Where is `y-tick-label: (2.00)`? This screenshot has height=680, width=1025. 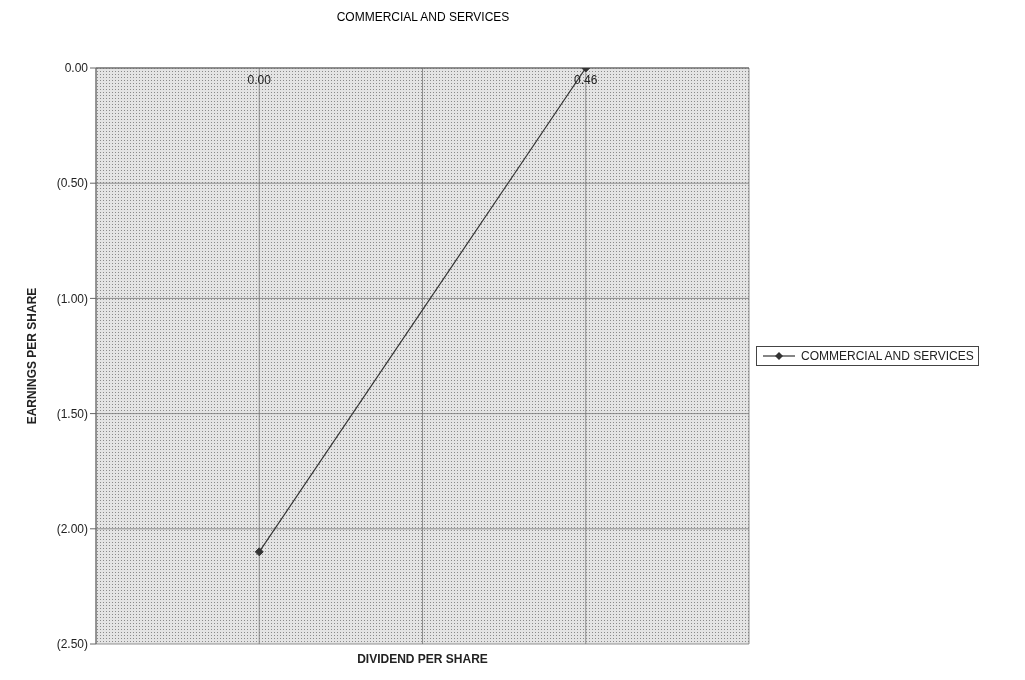 y-tick-label: (2.00) is located at coordinates (72, 529).